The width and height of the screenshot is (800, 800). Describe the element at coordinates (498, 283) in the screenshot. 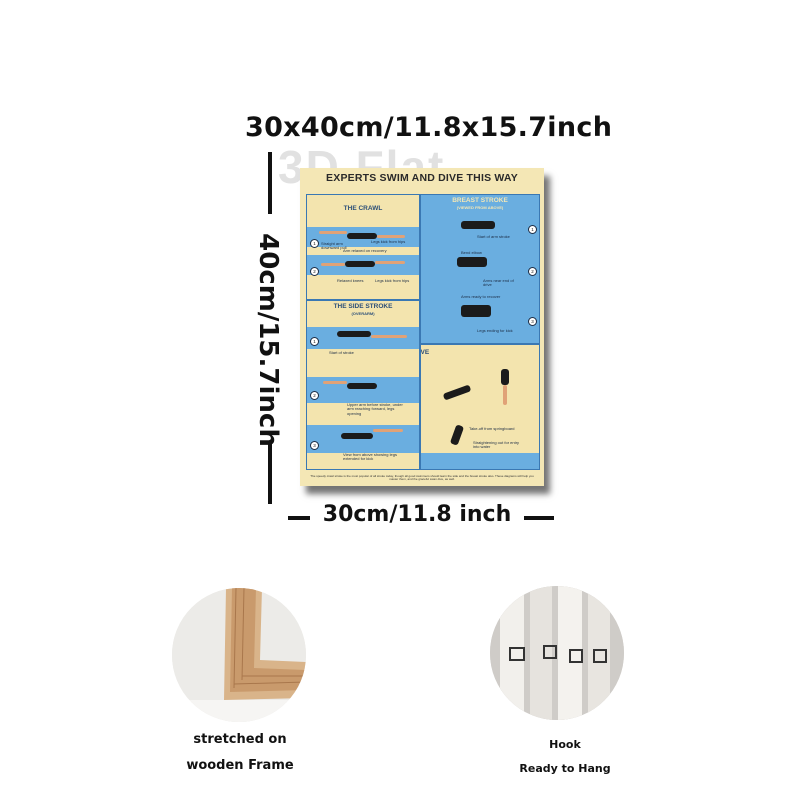

I see `breast-stroke-caption: Arms near end of drive` at that location.